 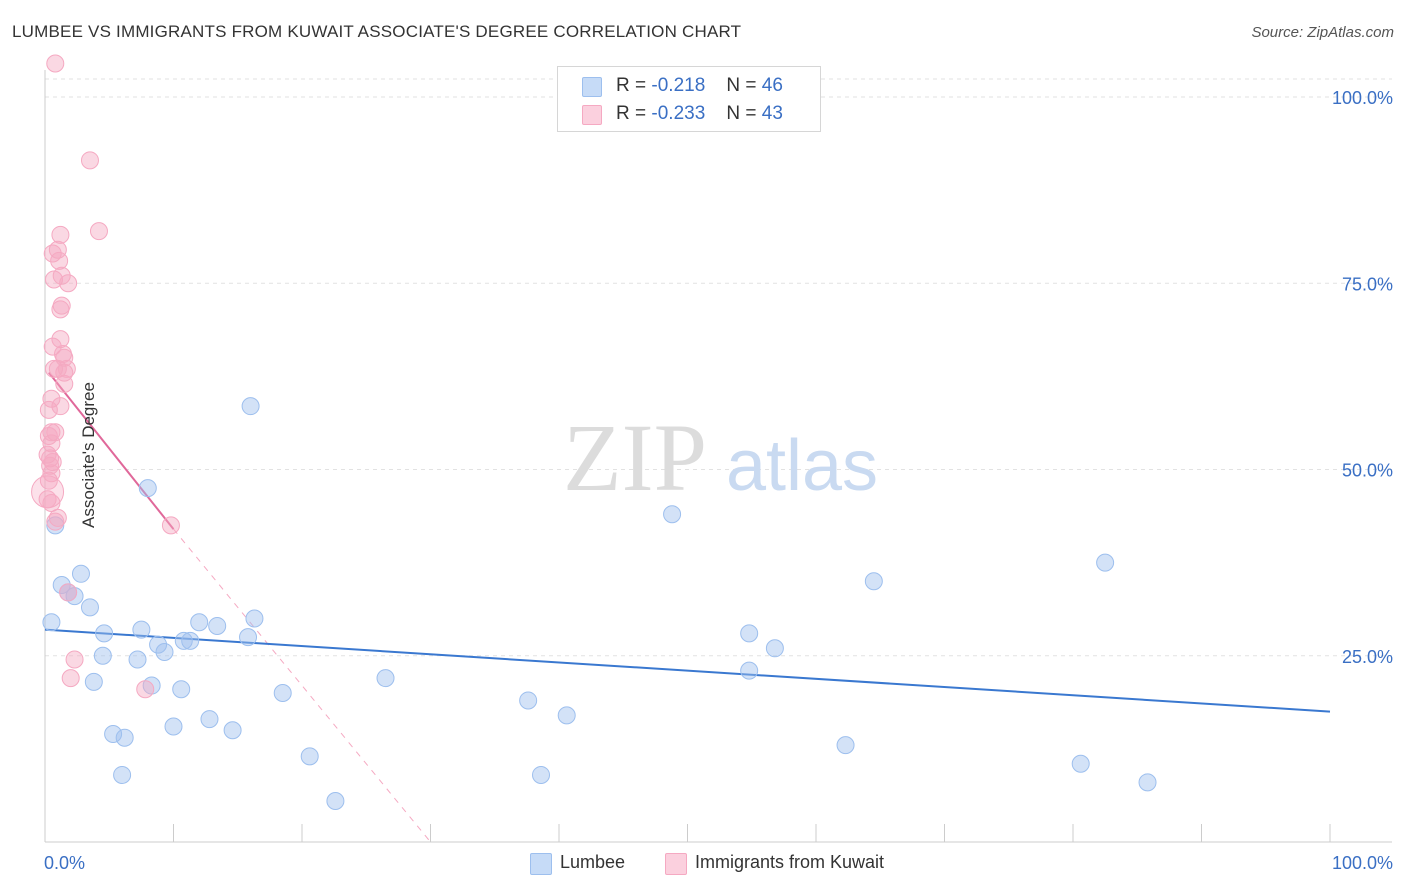 What do you see at coordinates (687, 670) in the screenshot?
I see `lumbee-trend-line` at bounding box center [687, 670].